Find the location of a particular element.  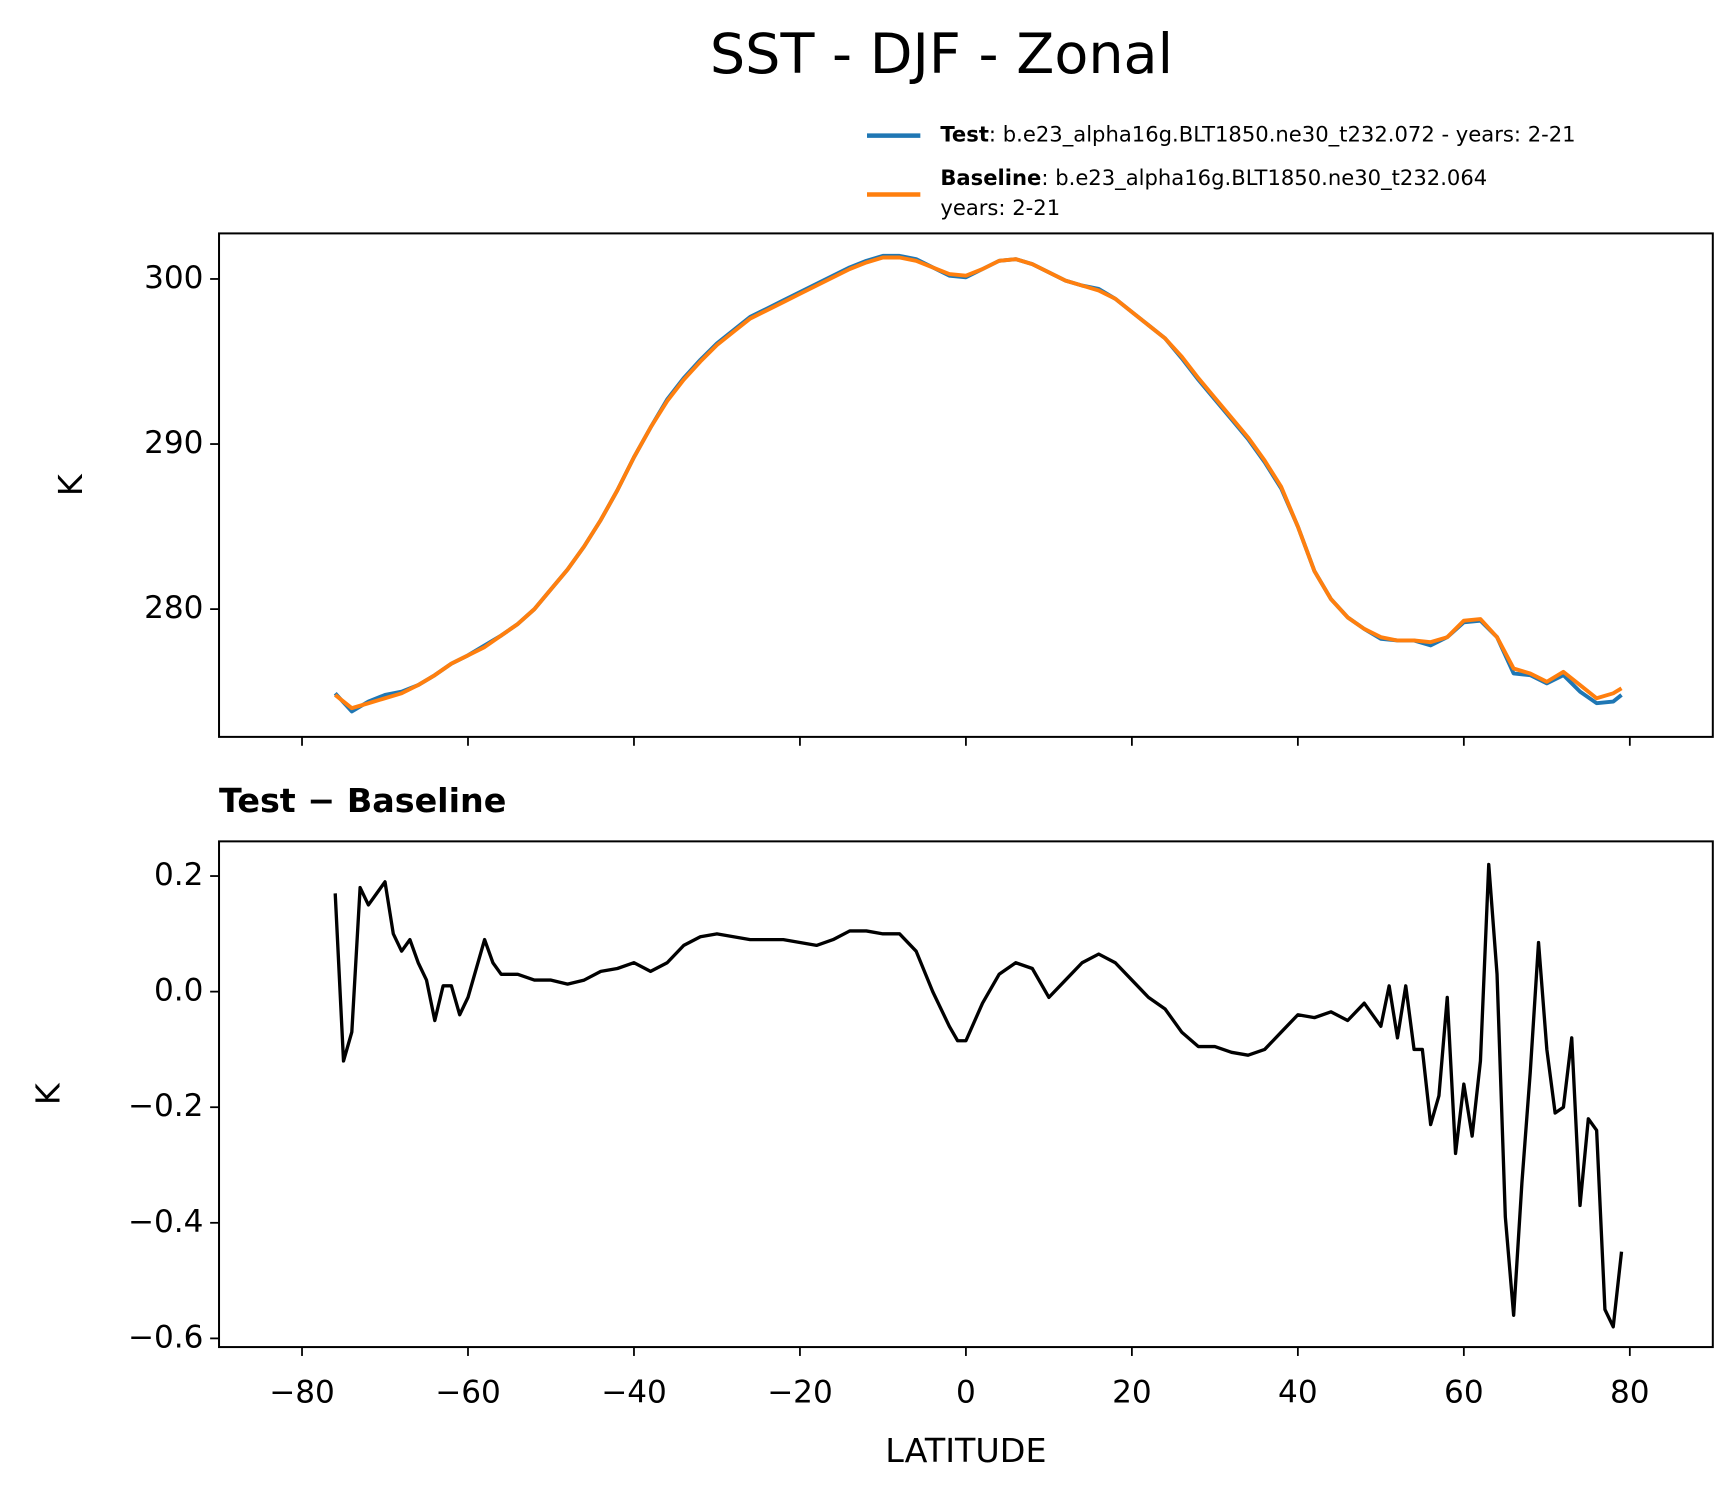

x-tick-label: 40 is located at coordinates (1298, 1393).